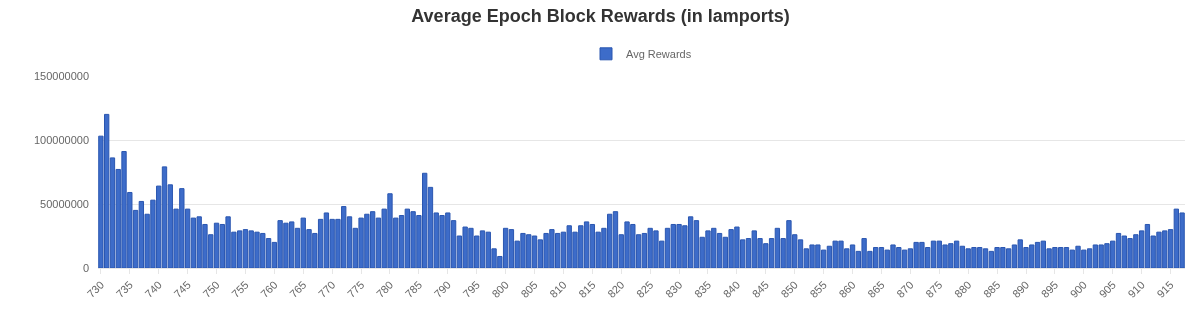 This screenshot has height=324, width=1201. I want to click on x-tick-label: 730, so click(95, 289).